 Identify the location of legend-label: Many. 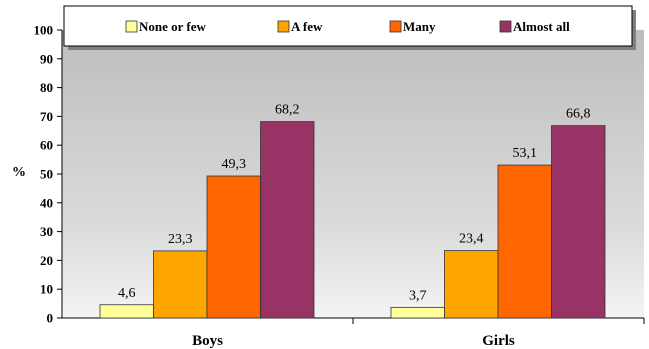
(419, 26).